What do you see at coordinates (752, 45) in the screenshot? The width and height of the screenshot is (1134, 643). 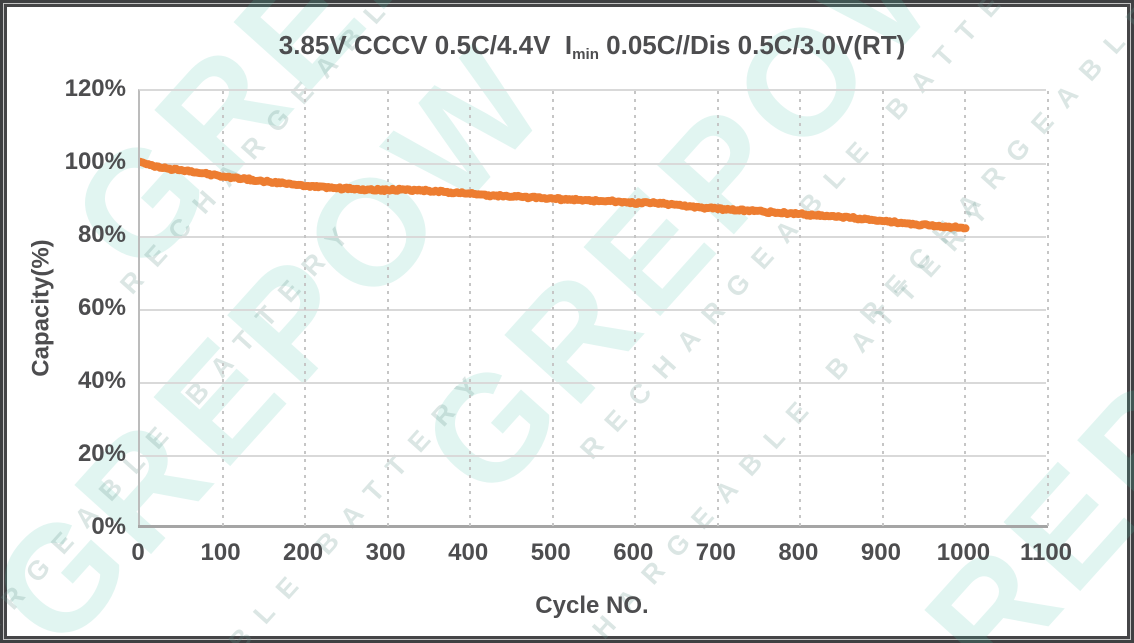 I see `chart-title-suffix: 0.05C//Dis 0.5C/3.0V(RT)` at bounding box center [752, 45].